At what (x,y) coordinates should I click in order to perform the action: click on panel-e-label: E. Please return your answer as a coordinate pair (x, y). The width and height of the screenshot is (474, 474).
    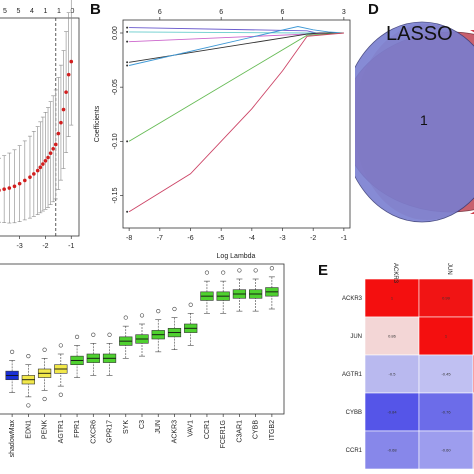
    Looking at the image, I should click on (323, 270).